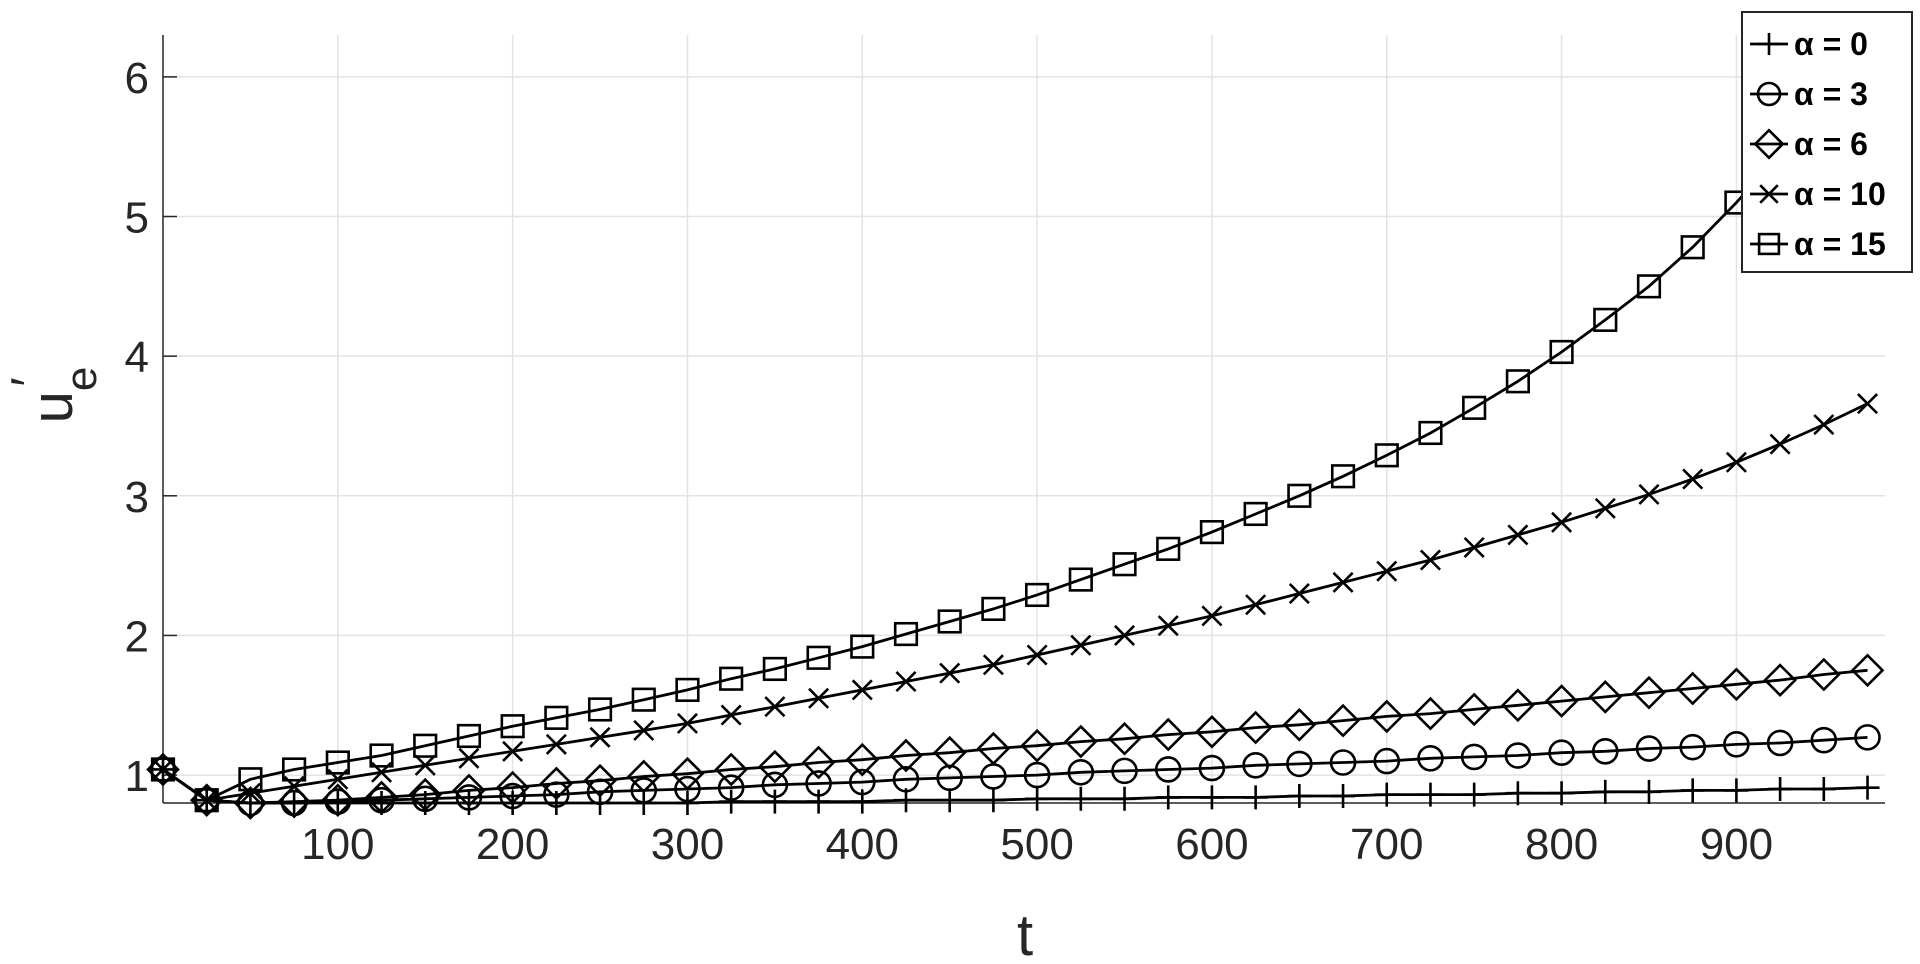  What do you see at coordinates (1037, 844) in the screenshot?
I see `x-tick-labels: 100 200 300 400 500 600 700 800 900` at bounding box center [1037, 844].